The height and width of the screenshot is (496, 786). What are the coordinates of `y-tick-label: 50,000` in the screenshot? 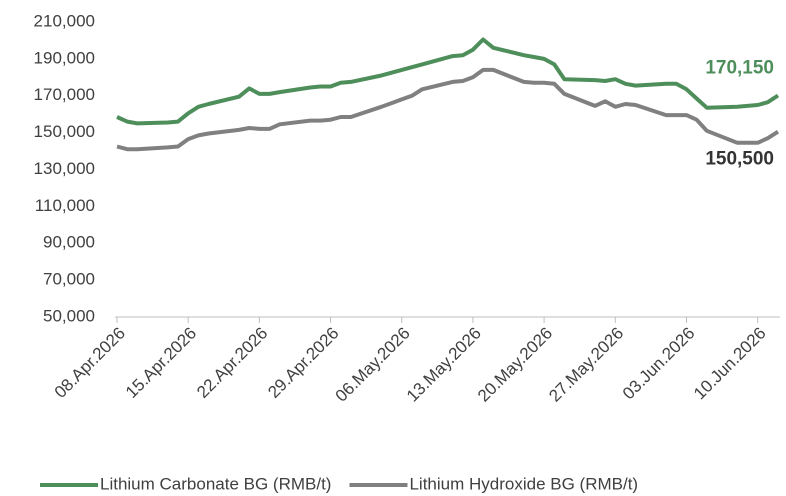 It's located at (69, 315).